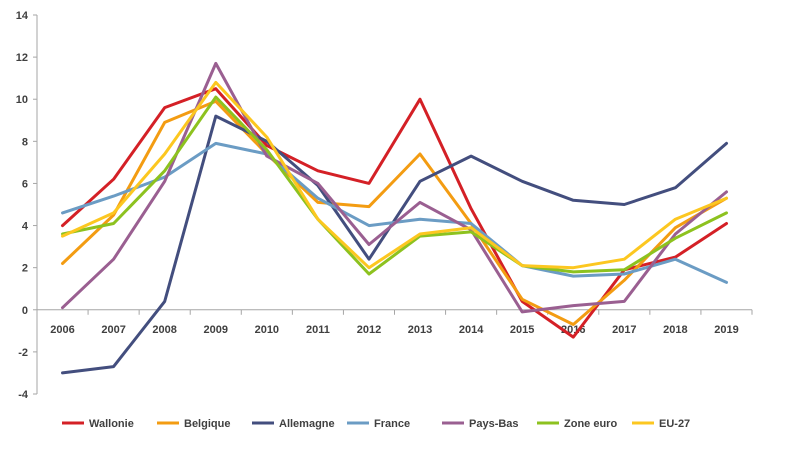 The width and height of the screenshot is (800, 474). What do you see at coordinates (111, 424) in the screenshot?
I see `legend-label-wallonie: Wallonie` at bounding box center [111, 424].